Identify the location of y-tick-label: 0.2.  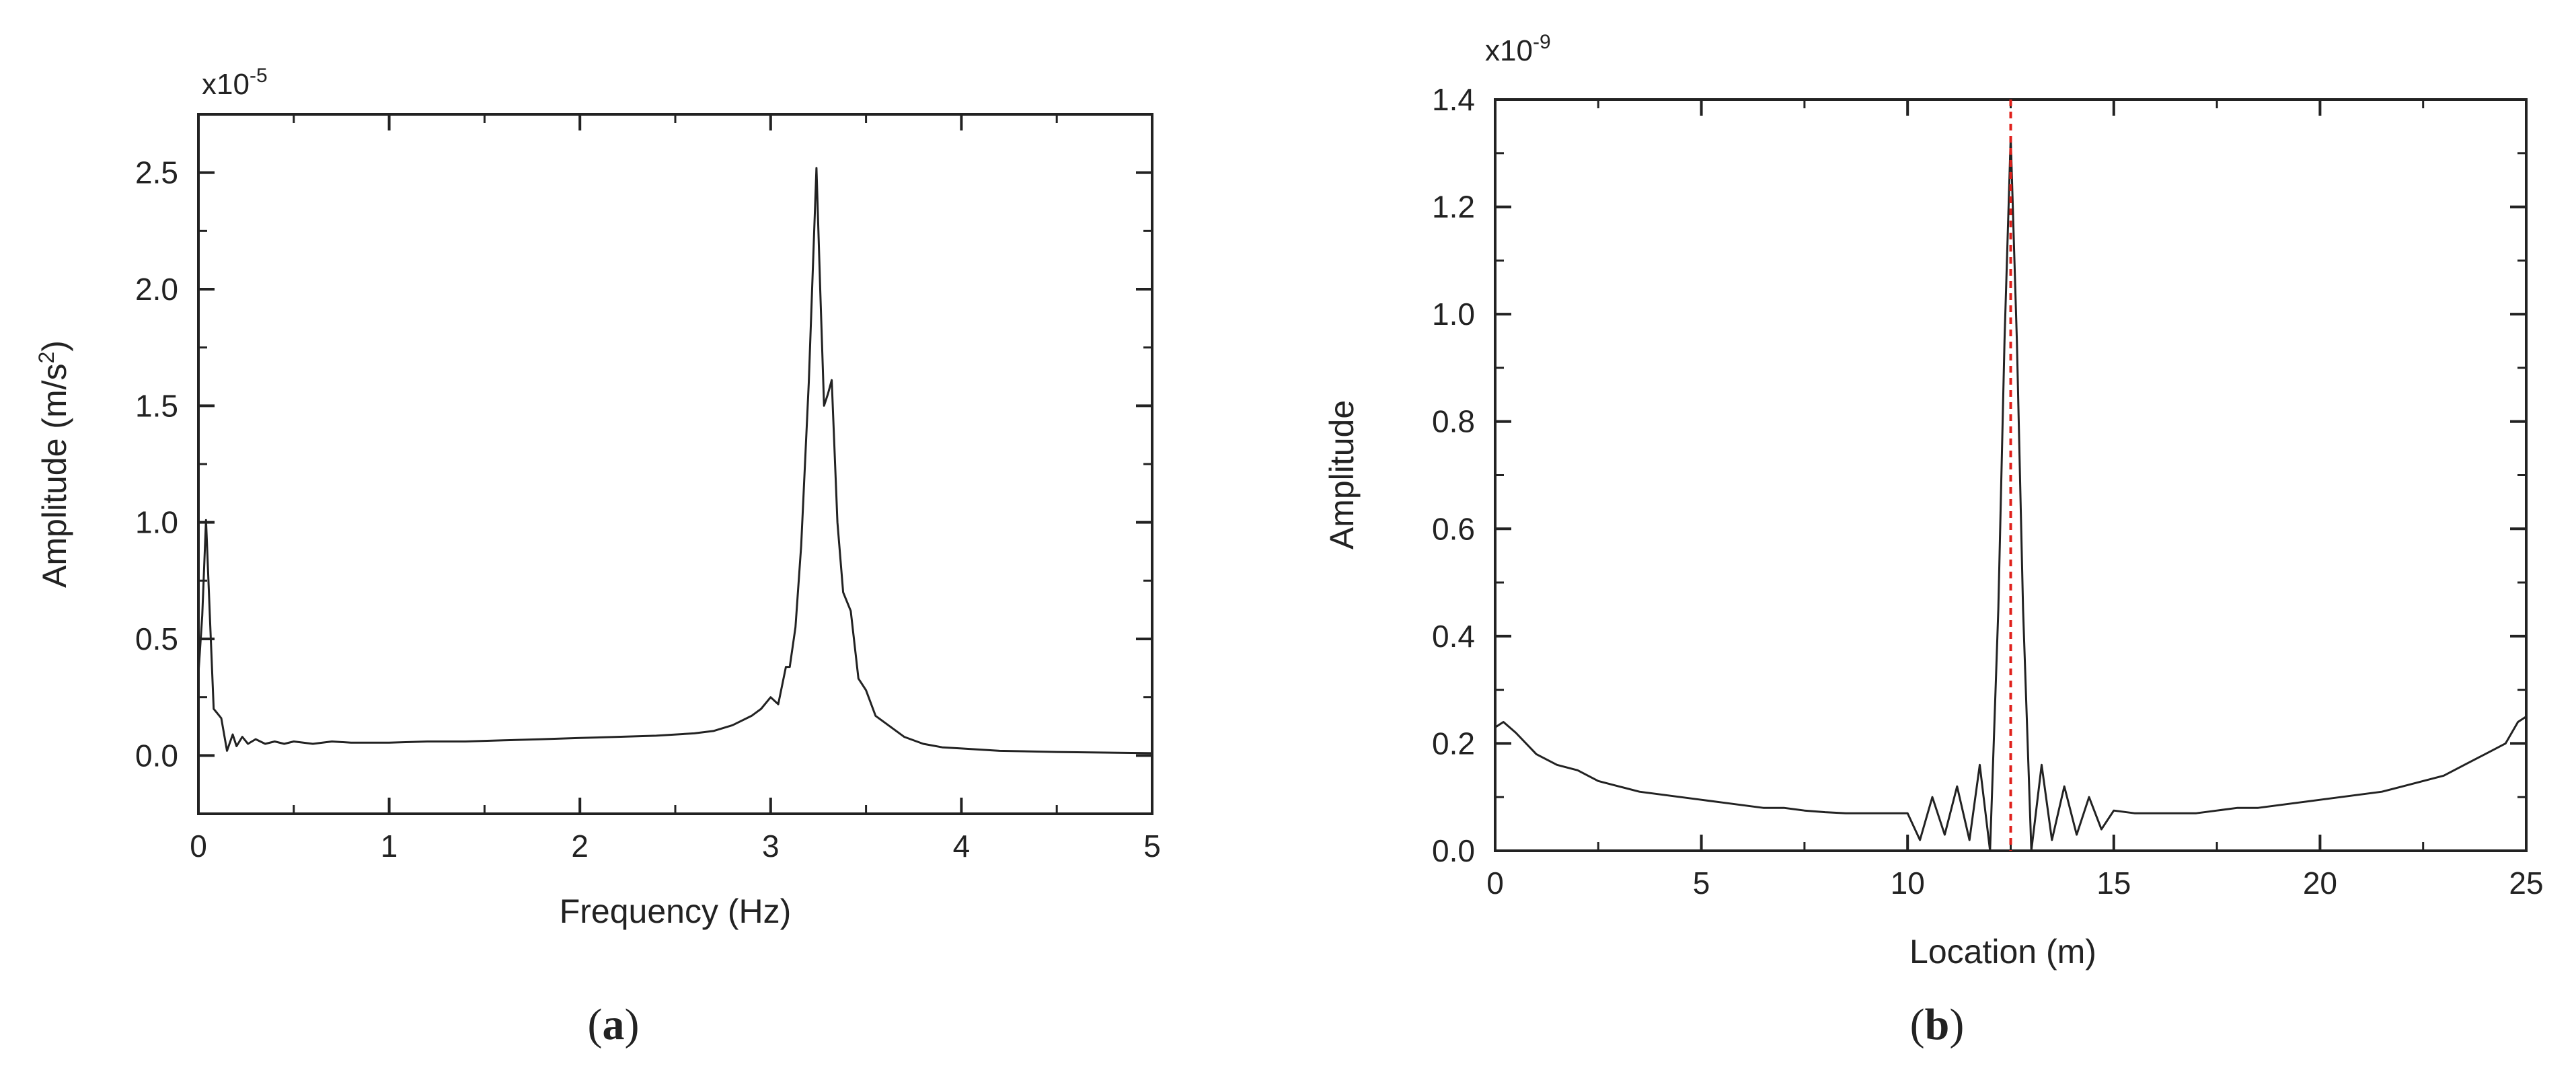
(1453, 744).